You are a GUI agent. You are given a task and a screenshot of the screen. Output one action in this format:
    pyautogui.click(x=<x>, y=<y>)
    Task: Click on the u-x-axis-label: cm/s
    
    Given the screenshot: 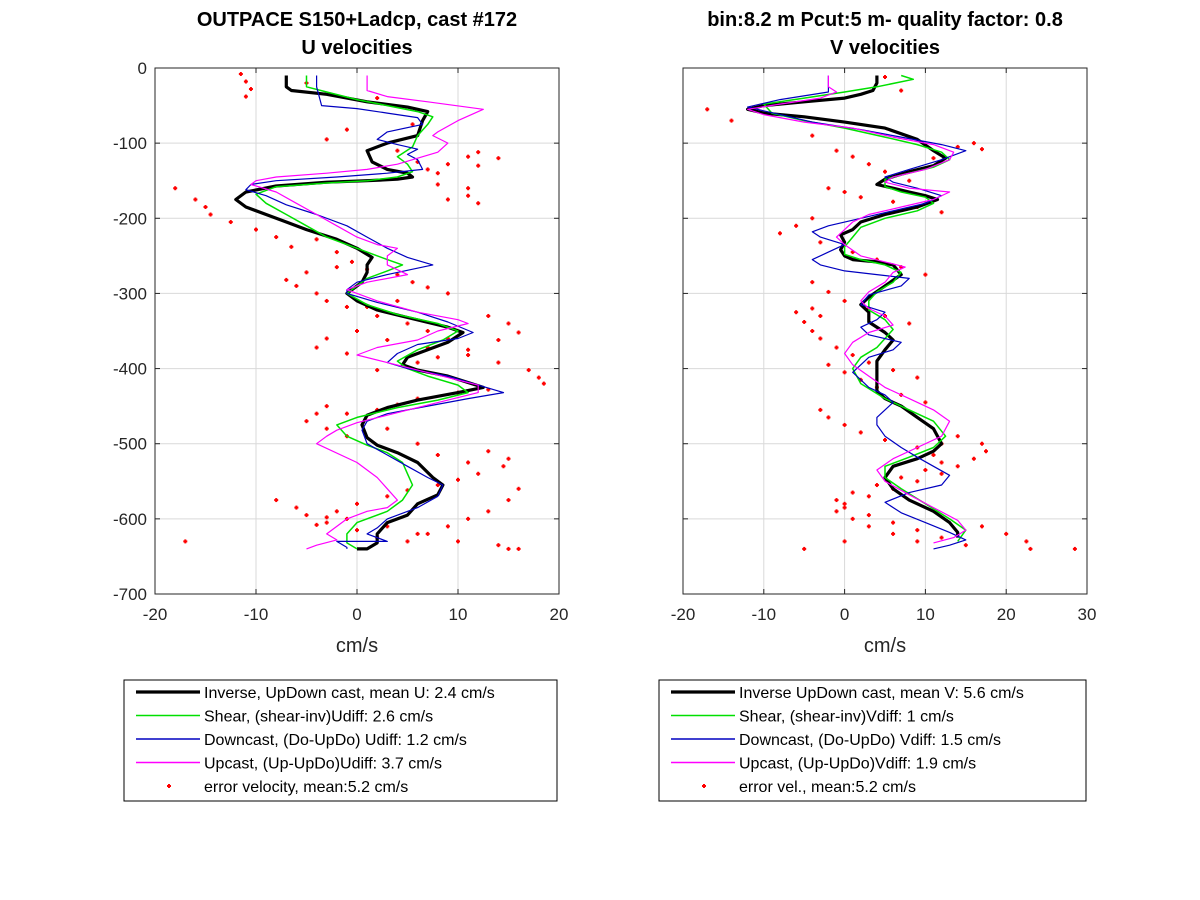 What is the action you would take?
    pyautogui.click(x=357, y=646)
    